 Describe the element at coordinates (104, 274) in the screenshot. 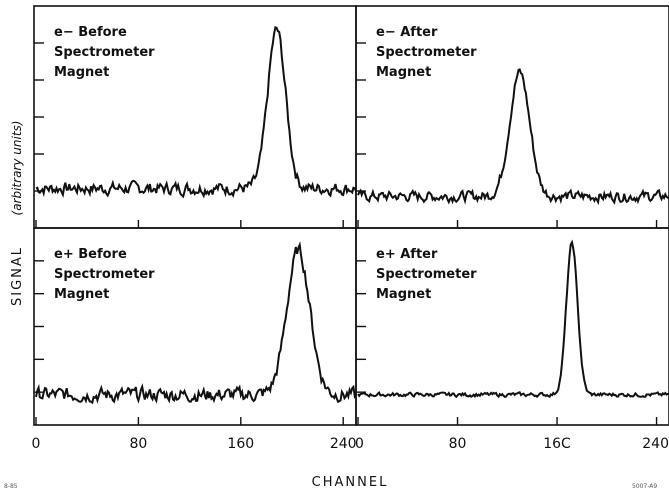

I see `panel-label-positron-before-line-2: Spectrometer` at that location.